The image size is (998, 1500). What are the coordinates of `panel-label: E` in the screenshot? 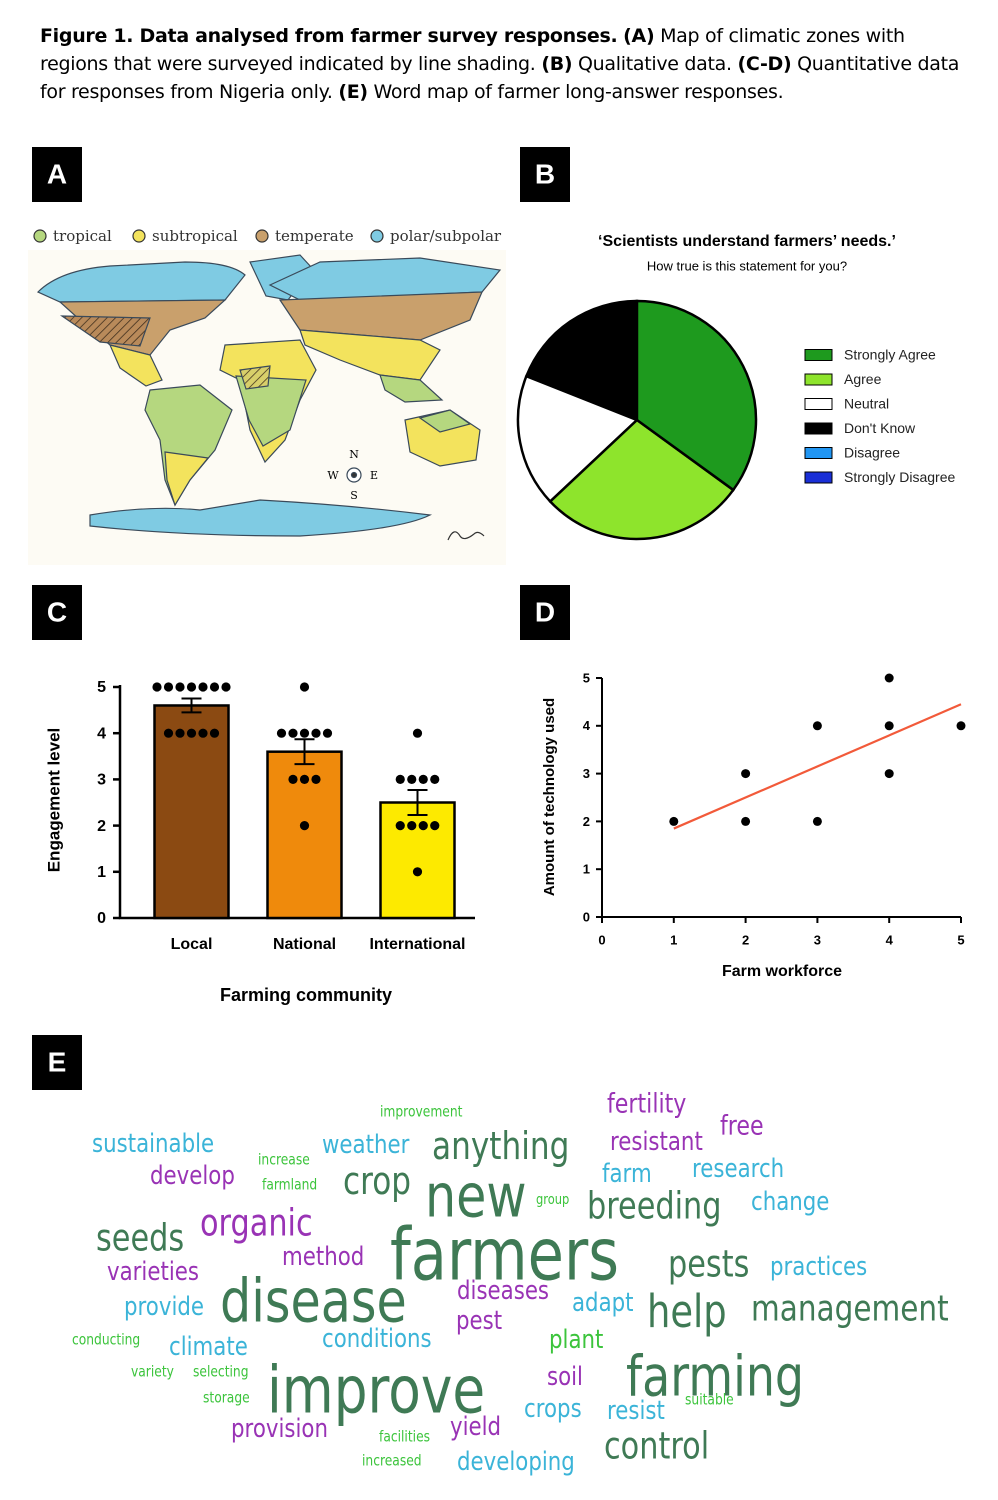 It's located at (57, 1061).